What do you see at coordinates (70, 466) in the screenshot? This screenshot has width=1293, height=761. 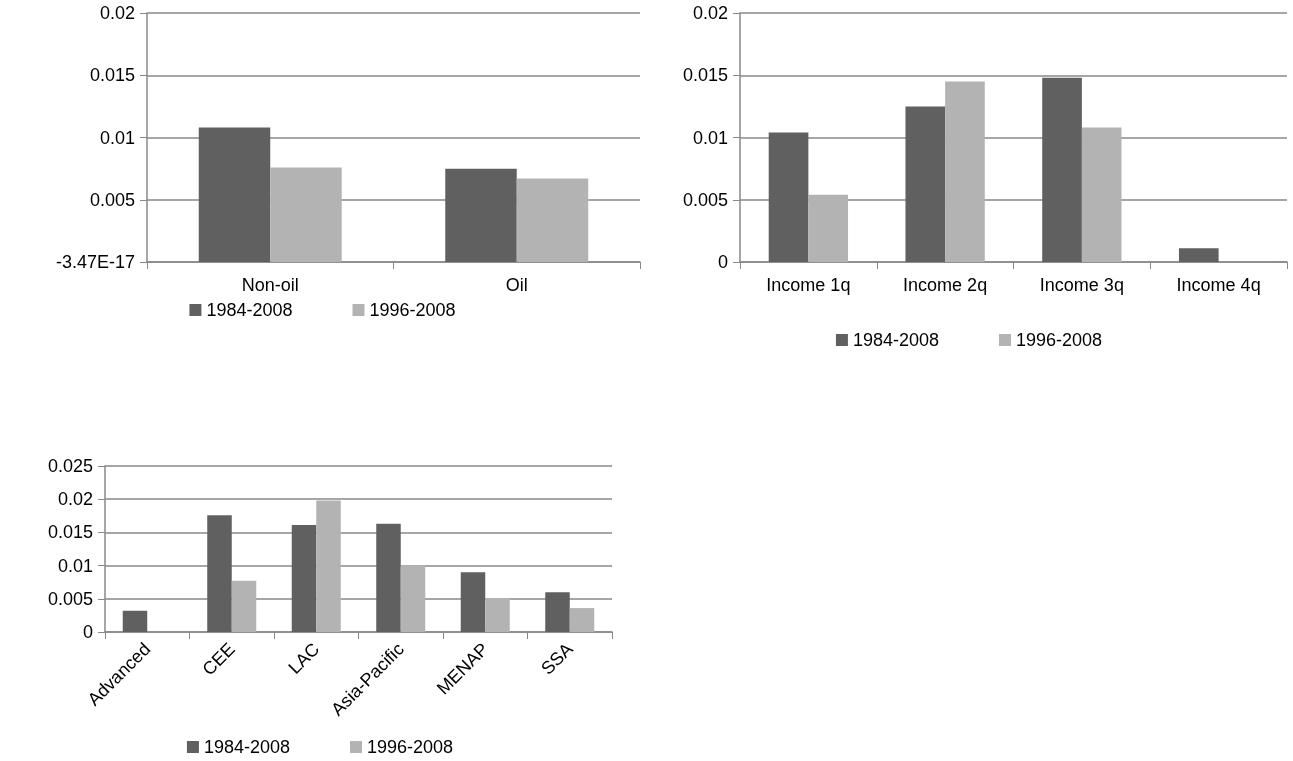 I see `y-tick-label: 0.025` at bounding box center [70, 466].